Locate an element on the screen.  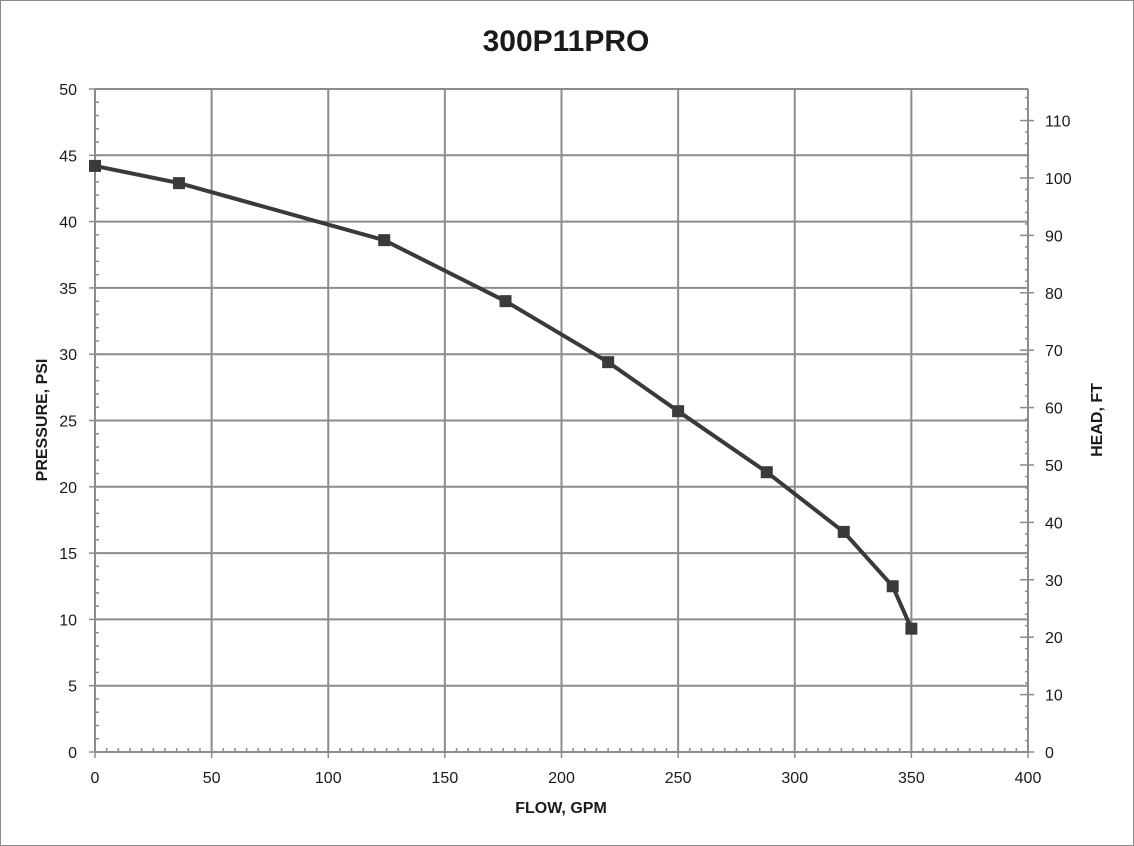
y-right-tick-label: 20 is located at coordinates (1054, 638).